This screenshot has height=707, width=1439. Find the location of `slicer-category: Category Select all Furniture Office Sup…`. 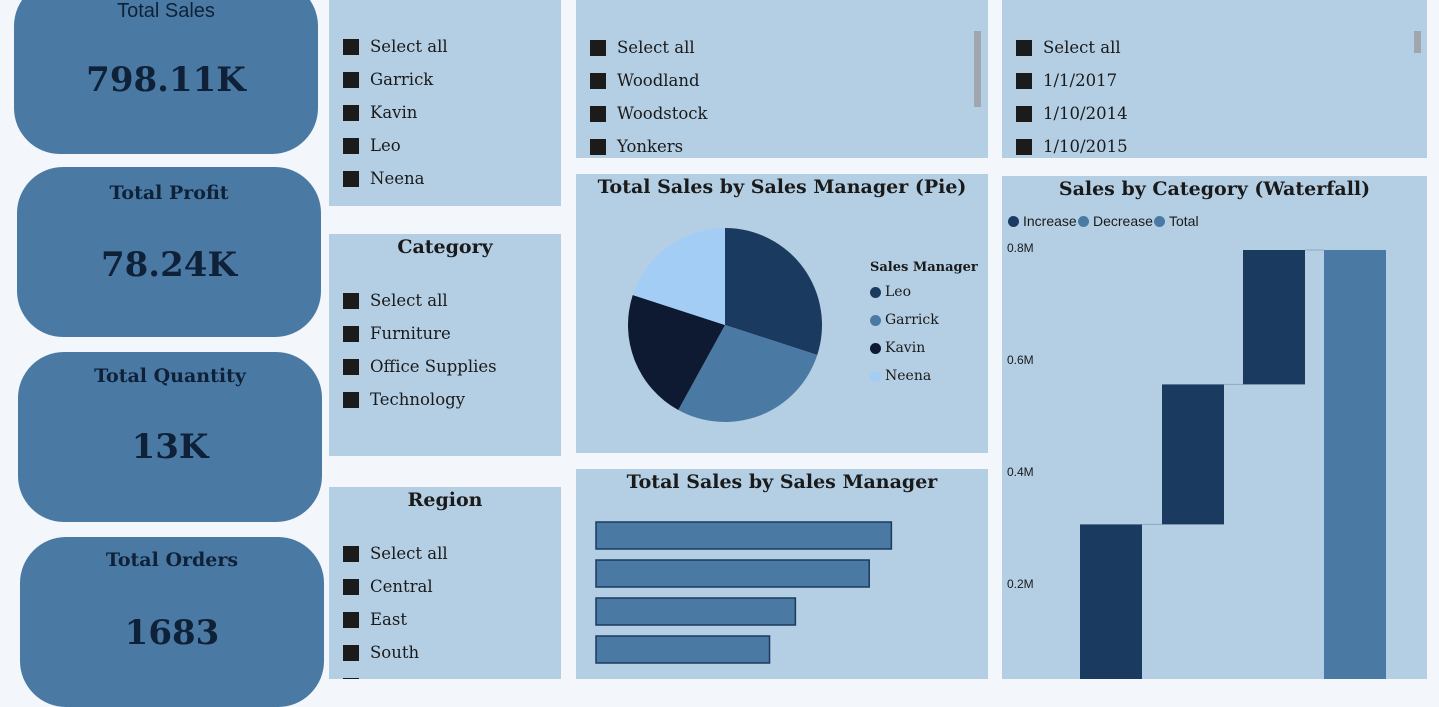

slicer-category: Category Select all Furniture Office Sup… is located at coordinates (445, 345).